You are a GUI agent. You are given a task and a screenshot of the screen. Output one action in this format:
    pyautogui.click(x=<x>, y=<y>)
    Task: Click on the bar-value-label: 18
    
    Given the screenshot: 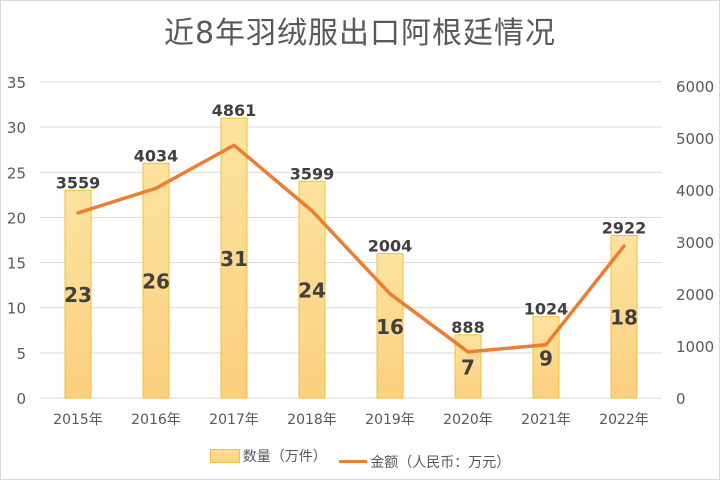 What is the action you would take?
    pyautogui.click(x=624, y=318)
    